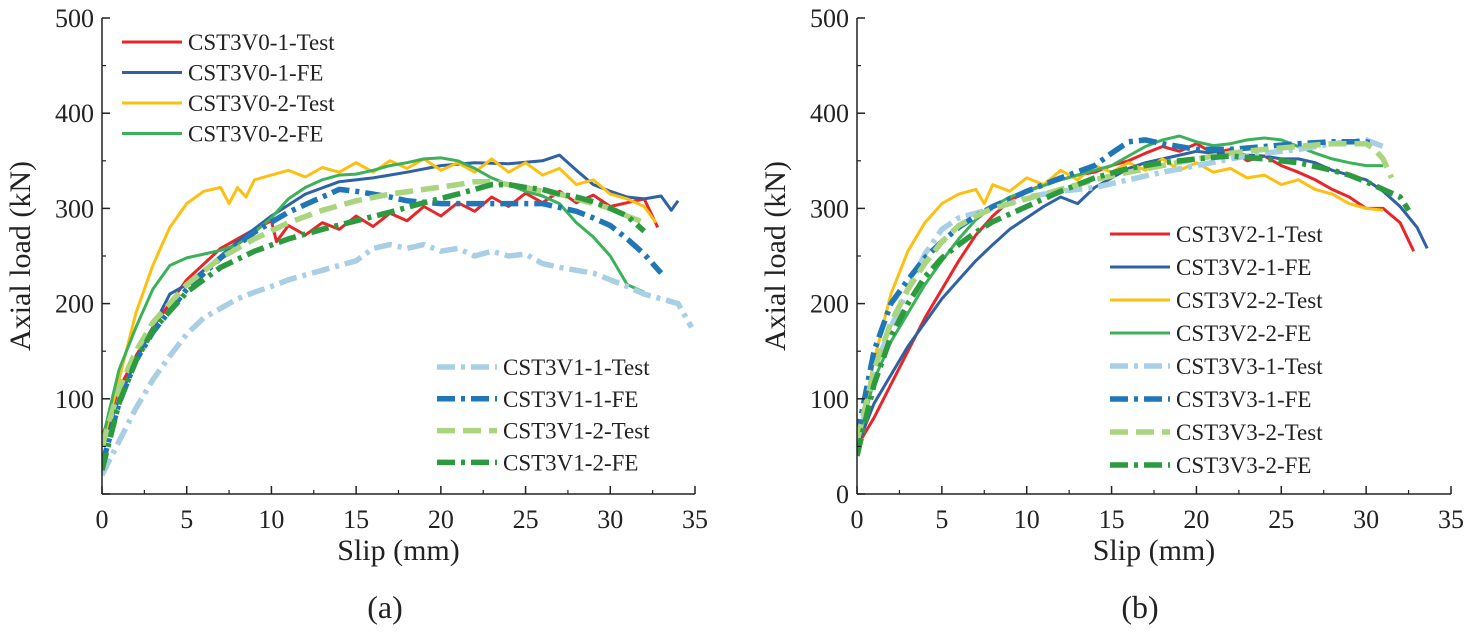 This screenshot has width=1466, height=642. I want to click on legend-label: CST3V2-1-Test, so click(1249, 234).